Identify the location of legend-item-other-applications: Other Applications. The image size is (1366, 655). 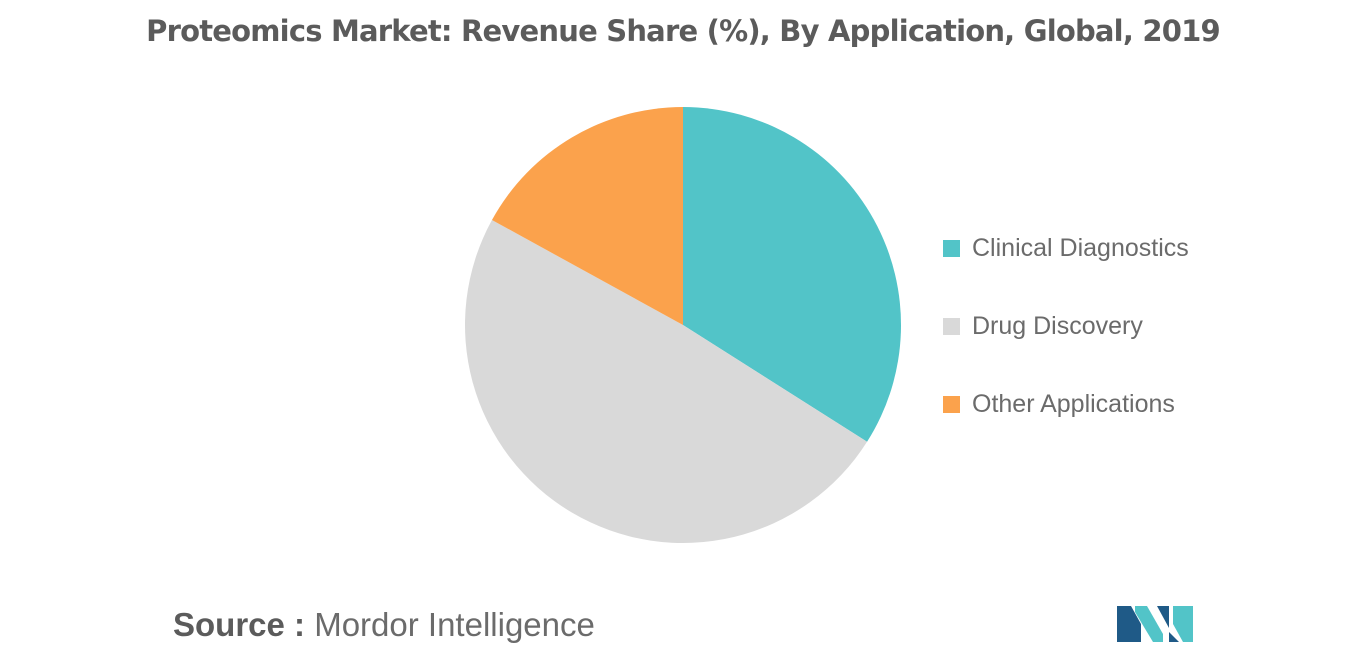
(1066, 404).